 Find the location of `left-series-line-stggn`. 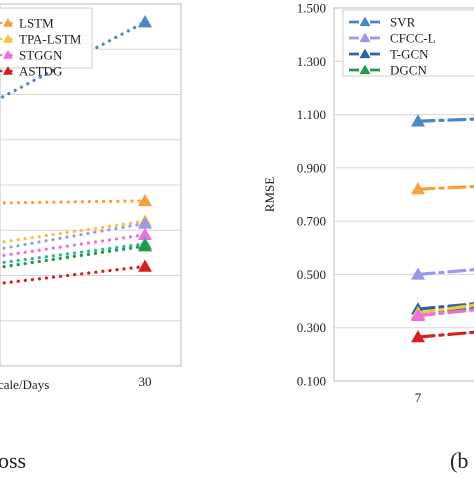

left-series-line-stggn is located at coordinates (73, 245).